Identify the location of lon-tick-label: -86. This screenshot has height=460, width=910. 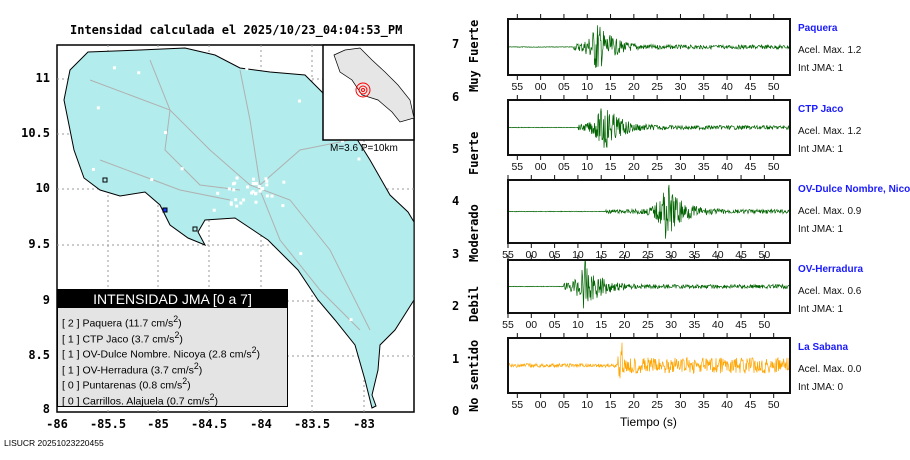
(57, 424).